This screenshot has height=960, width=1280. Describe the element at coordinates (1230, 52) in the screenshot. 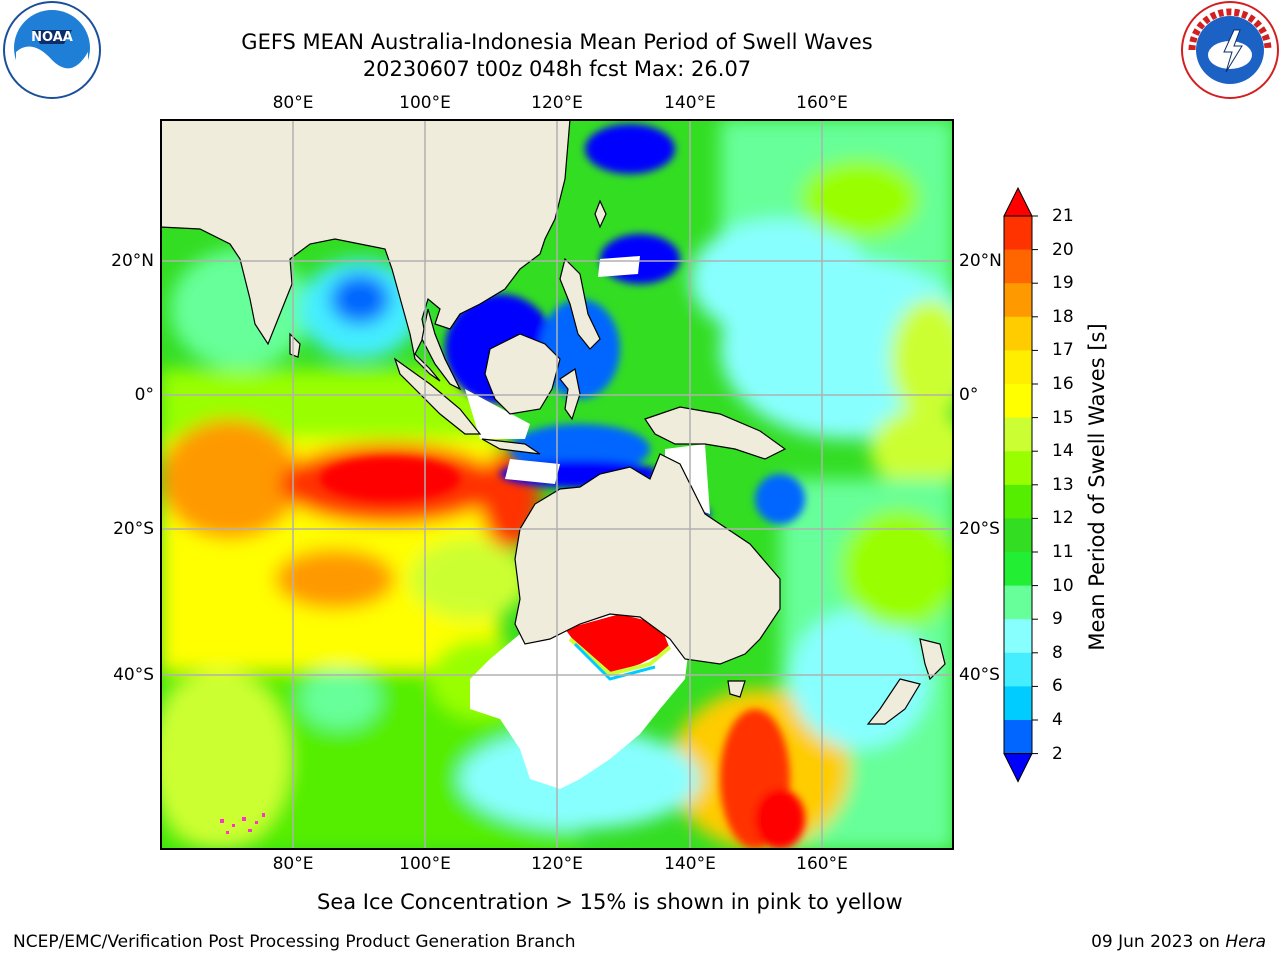

I see `nws-logo` at that location.